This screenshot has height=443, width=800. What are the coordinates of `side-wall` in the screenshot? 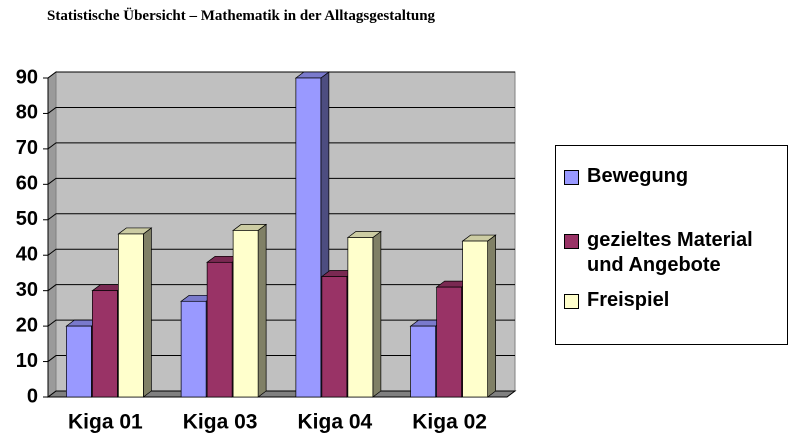 It's located at (52, 234).